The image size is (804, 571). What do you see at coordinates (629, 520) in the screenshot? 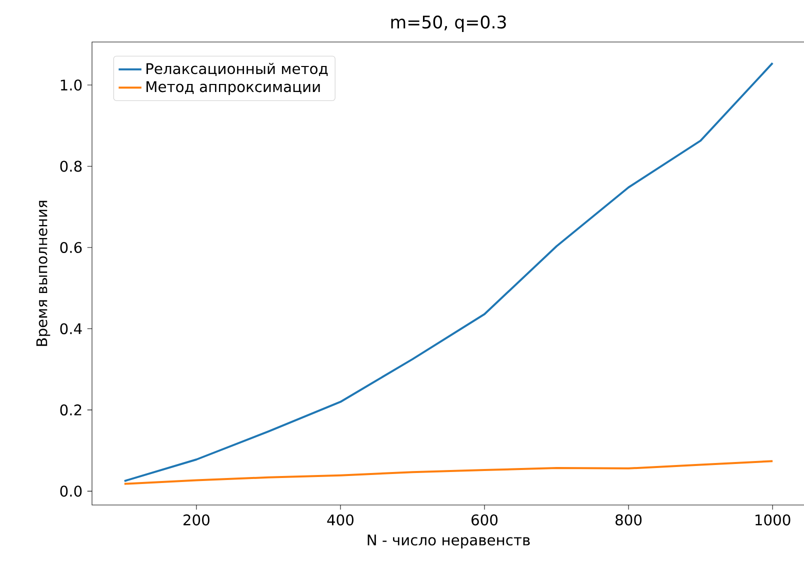
I see `x-tick-label: 800` at bounding box center [629, 520].